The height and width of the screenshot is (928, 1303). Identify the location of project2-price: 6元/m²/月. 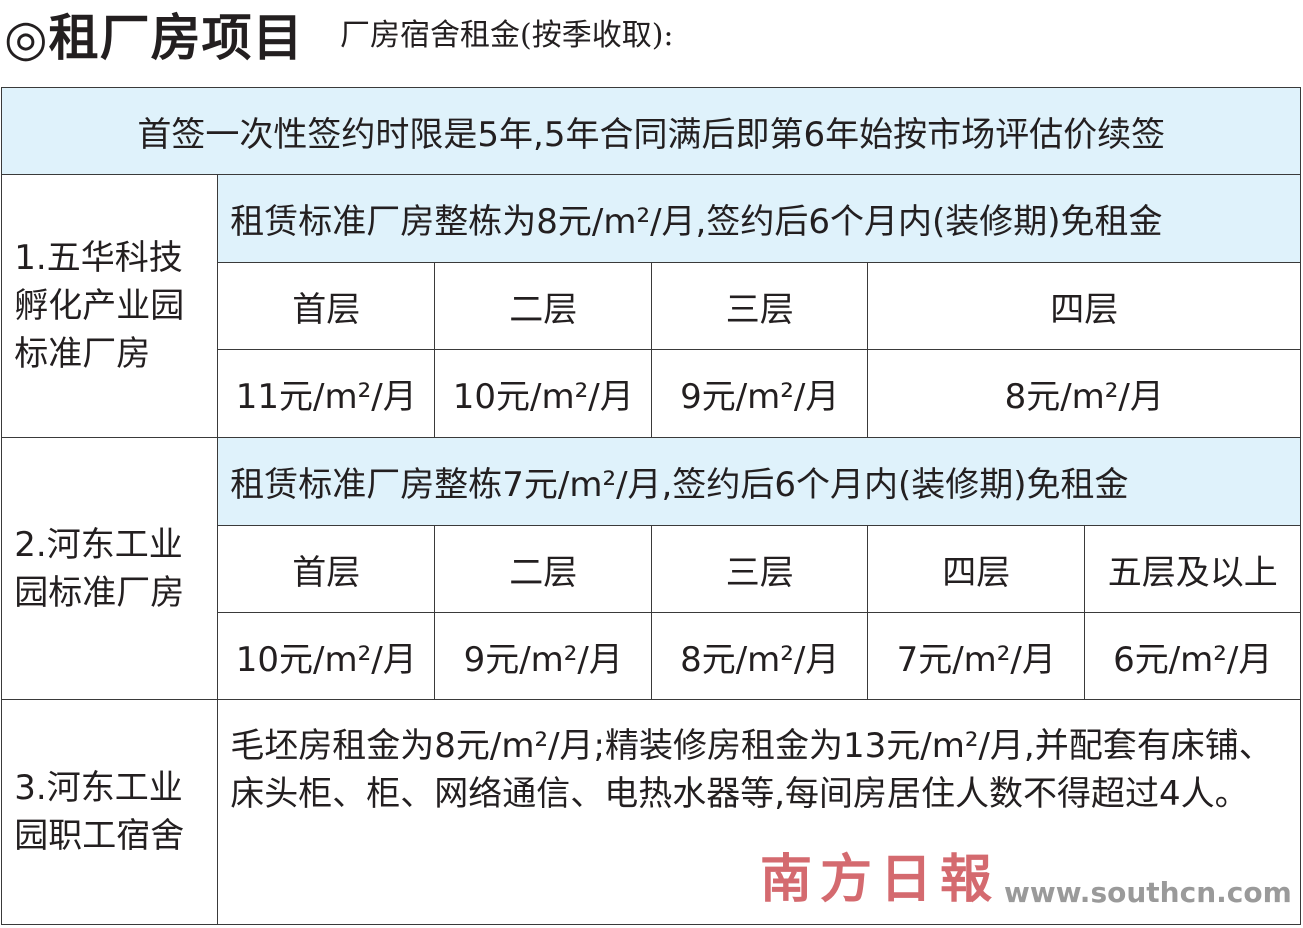
(1193, 656).